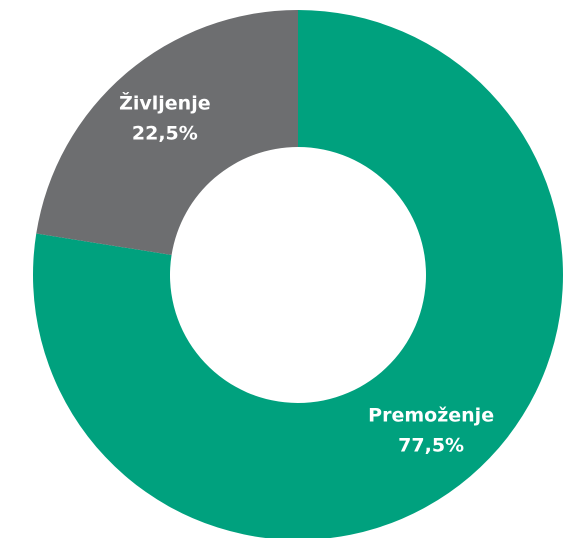  Describe the element at coordinates (431, 445) in the screenshot. I see `slice-value-label: 77,5%` at that location.